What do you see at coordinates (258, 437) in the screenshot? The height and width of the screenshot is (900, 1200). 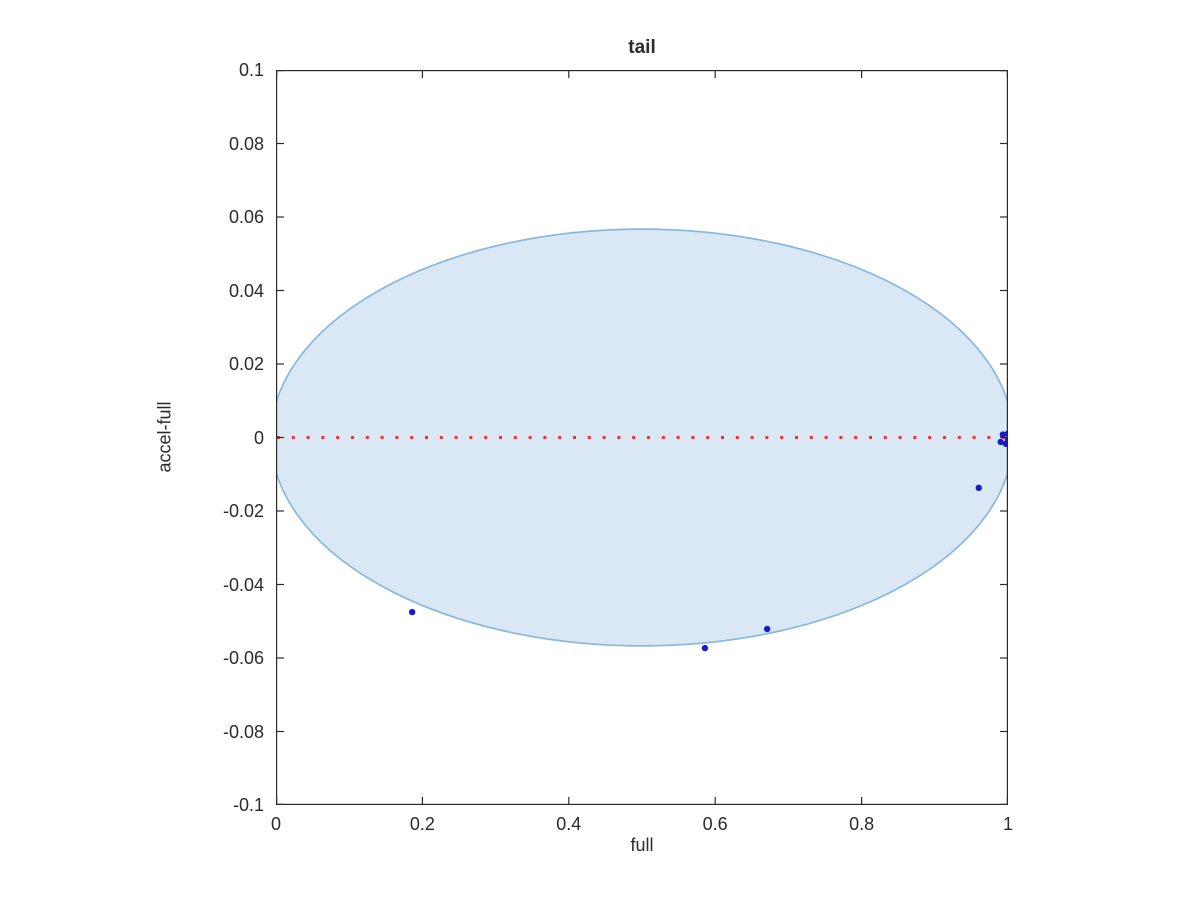 I see `y-tick-label: 0` at bounding box center [258, 437].